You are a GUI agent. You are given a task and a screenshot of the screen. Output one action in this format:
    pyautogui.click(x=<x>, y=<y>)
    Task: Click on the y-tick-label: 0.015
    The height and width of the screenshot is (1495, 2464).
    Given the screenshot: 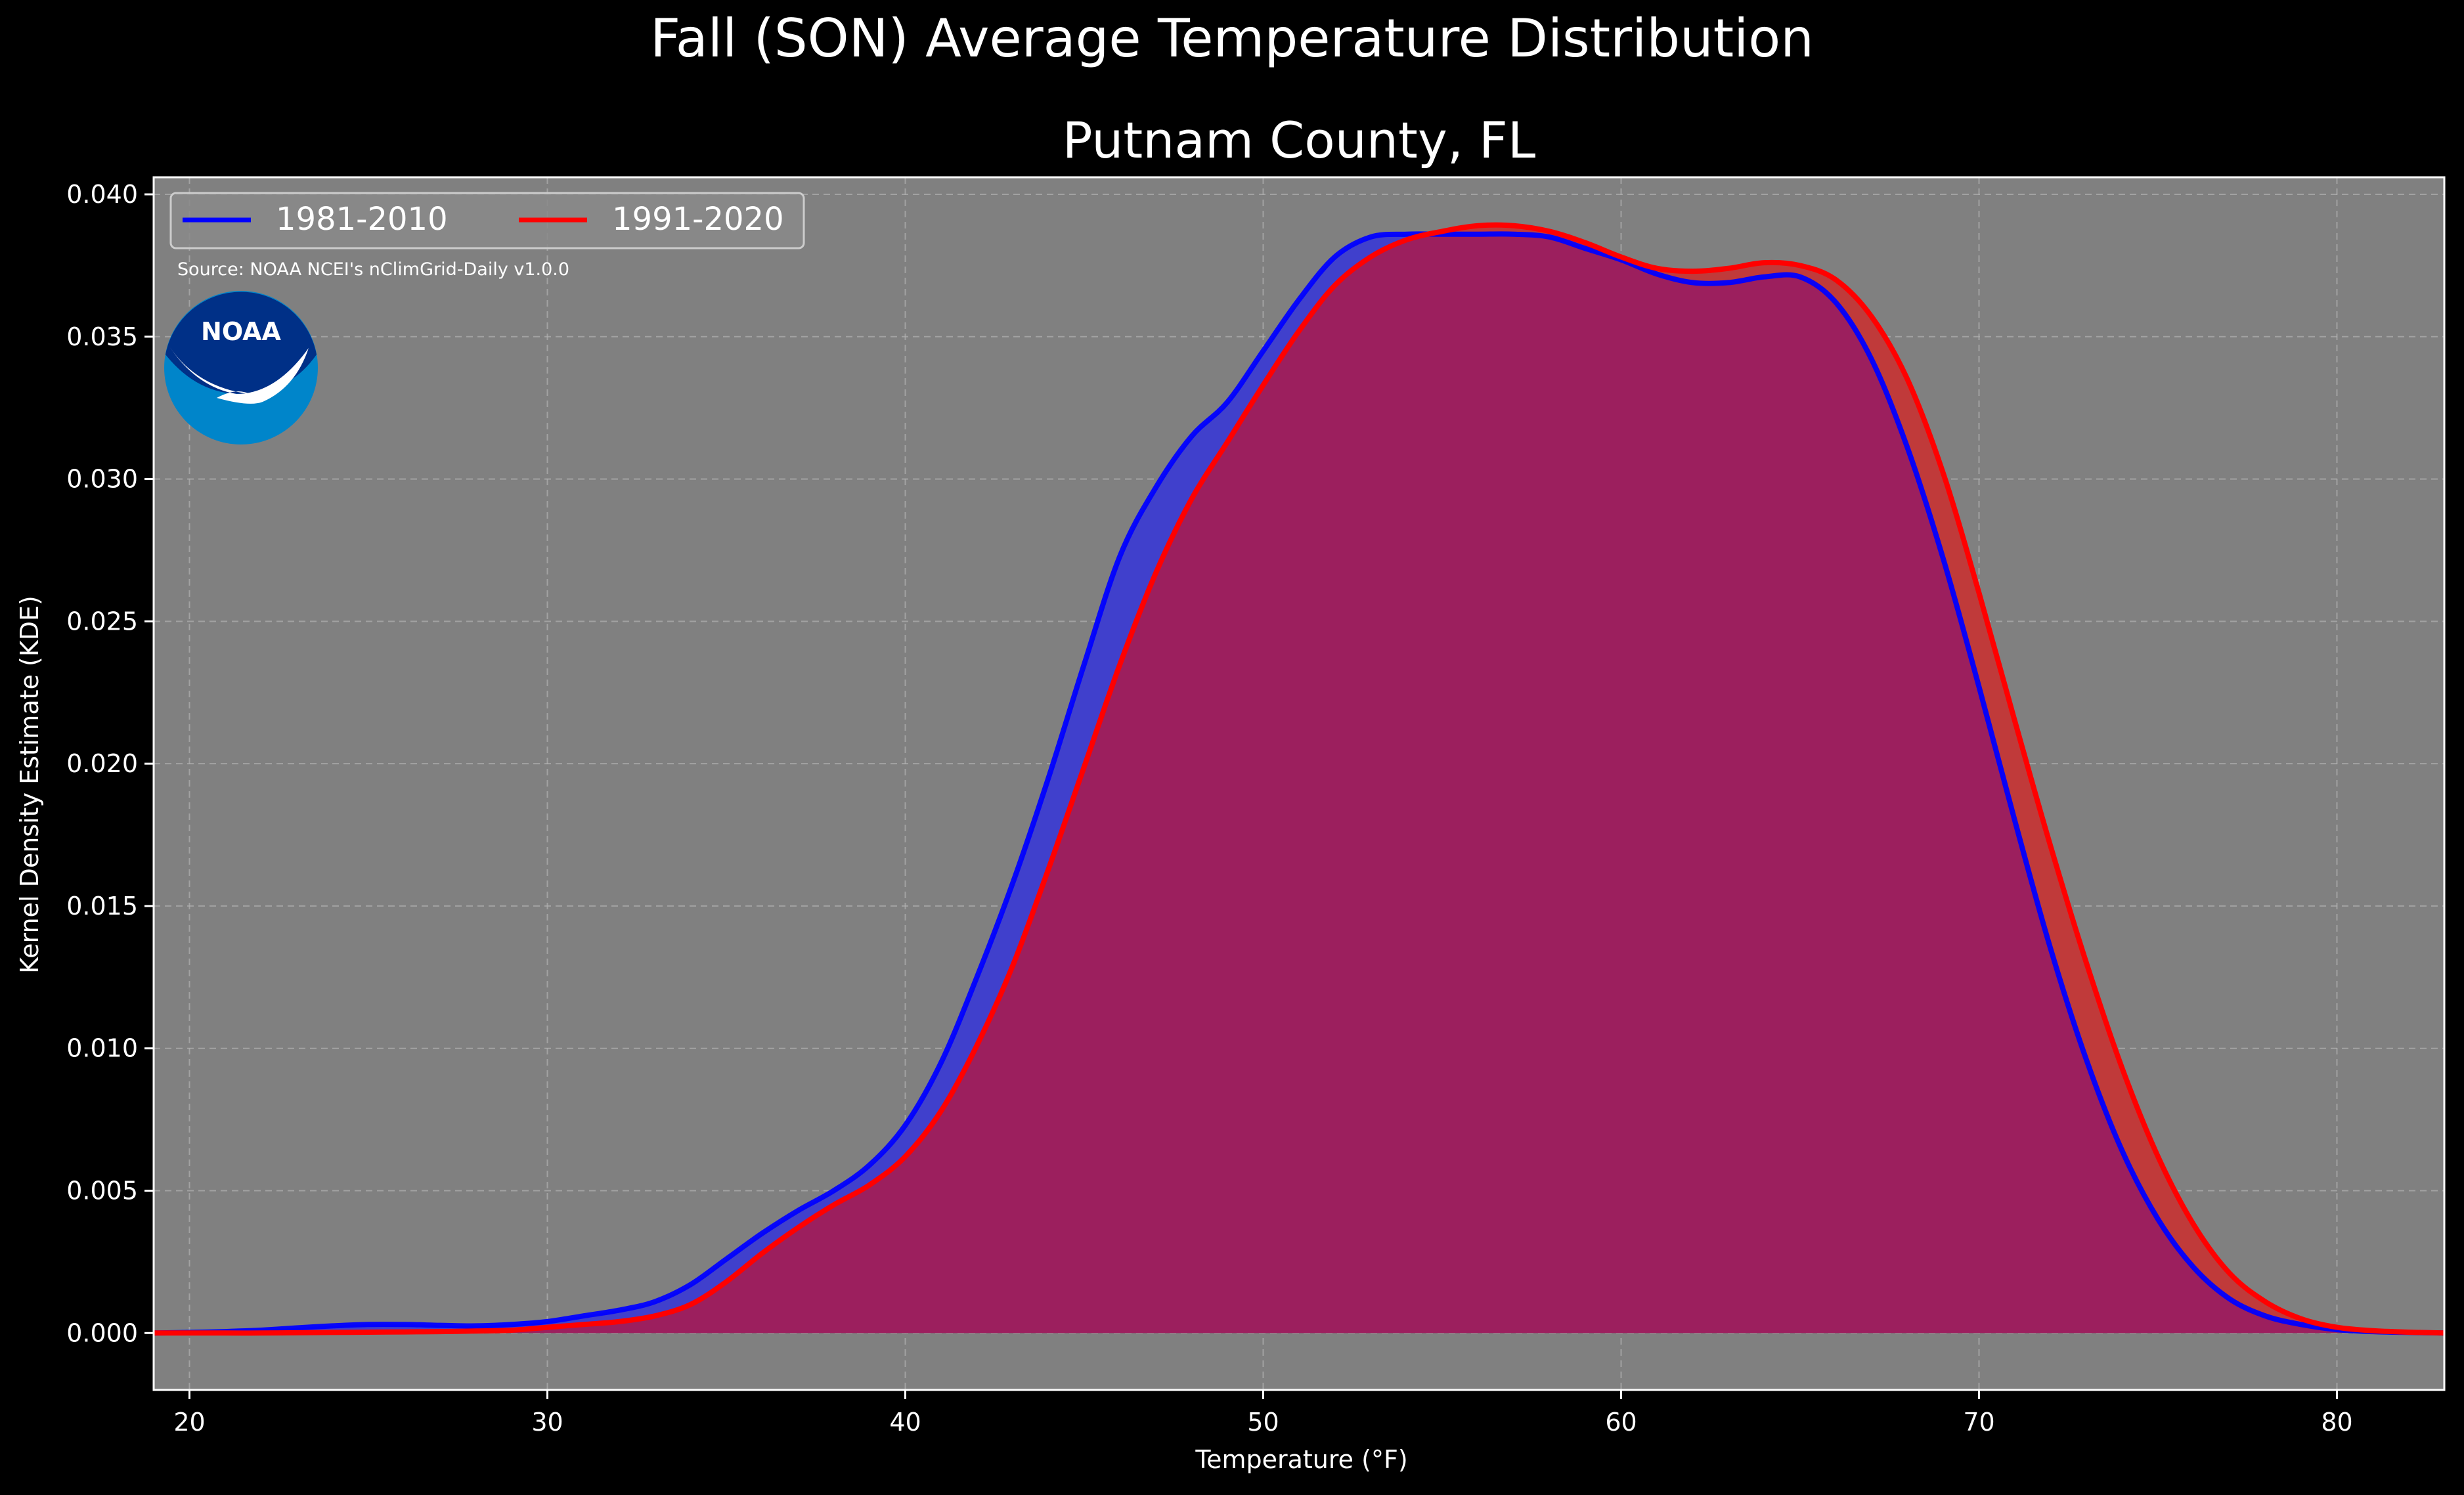 What is the action you would take?
    pyautogui.click(x=102, y=906)
    